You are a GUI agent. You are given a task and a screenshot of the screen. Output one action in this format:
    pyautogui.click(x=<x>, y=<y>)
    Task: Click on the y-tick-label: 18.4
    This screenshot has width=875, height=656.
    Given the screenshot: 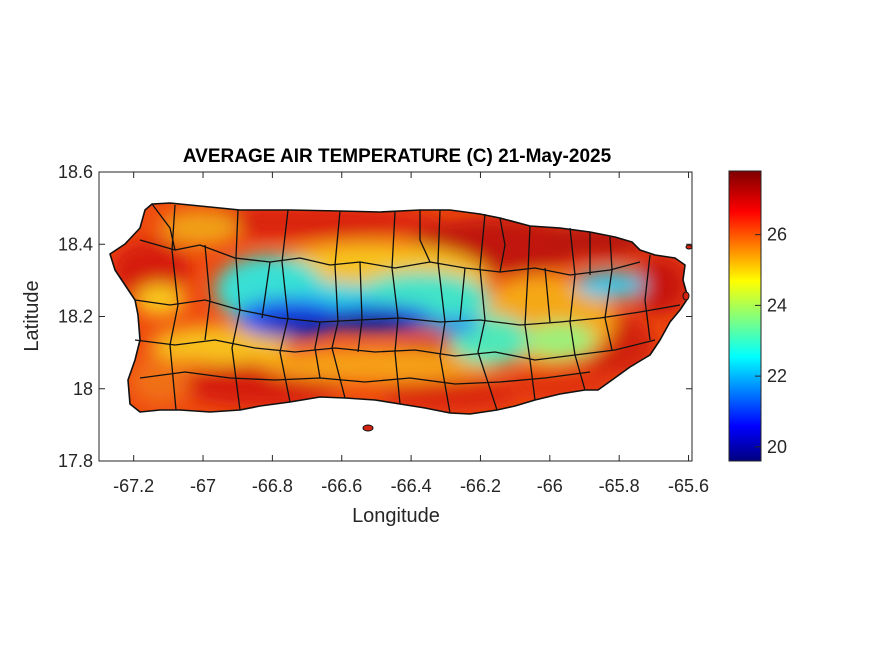 What is the action you would take?
    pyautogui.click(x=75, y=244)
    